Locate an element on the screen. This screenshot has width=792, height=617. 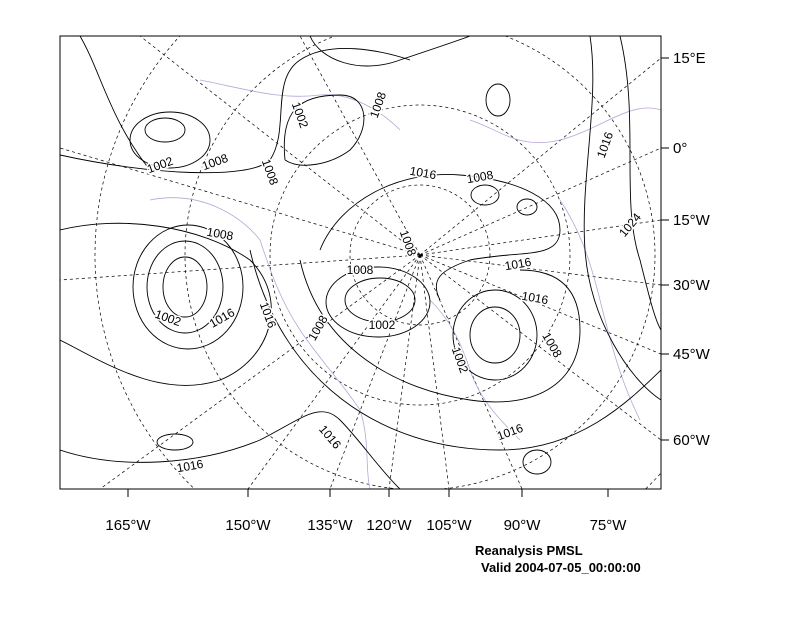
x-tick-label: 90°W is located at coordinates (523, 525).